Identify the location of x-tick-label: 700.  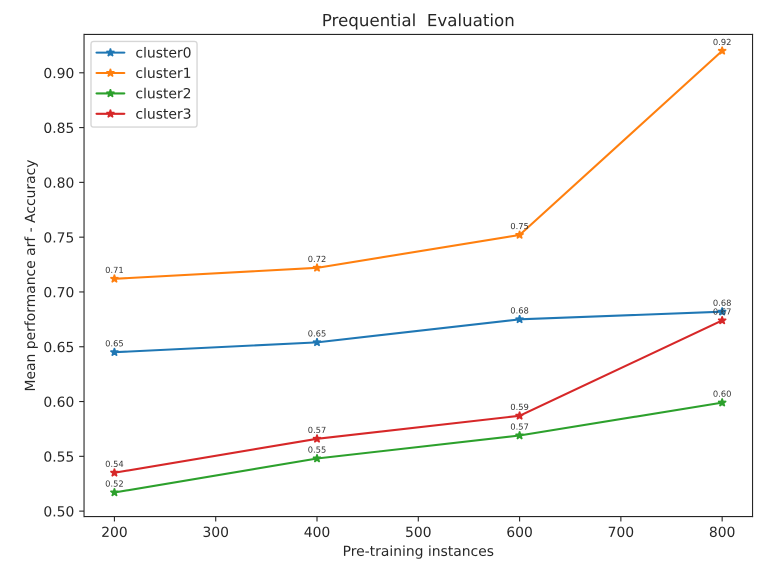
(621, 532).